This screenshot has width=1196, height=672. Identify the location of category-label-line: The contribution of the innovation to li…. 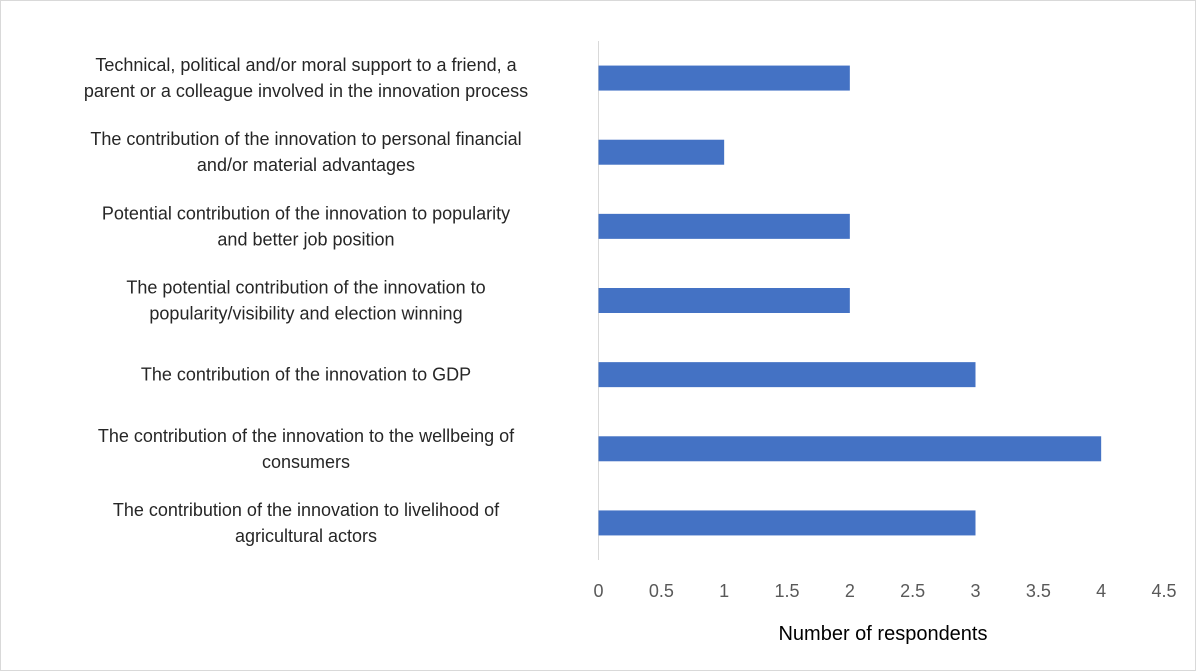
(306, 510).